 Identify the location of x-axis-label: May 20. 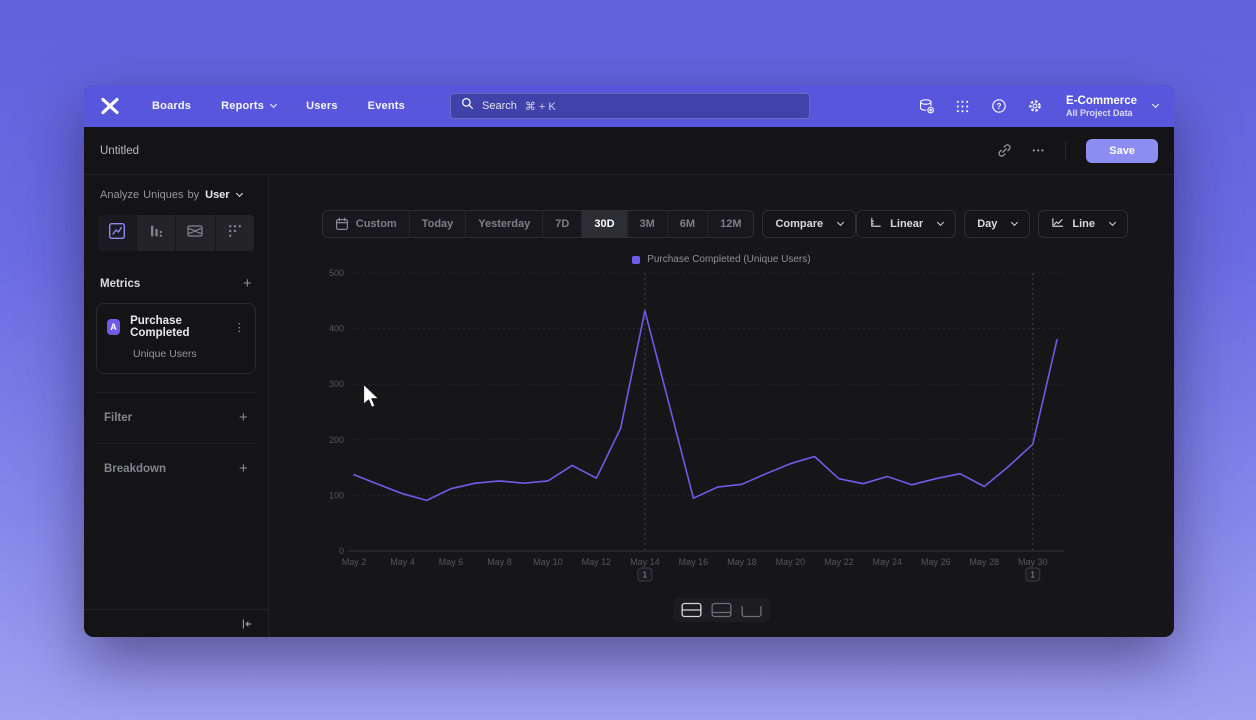
(790, 562).